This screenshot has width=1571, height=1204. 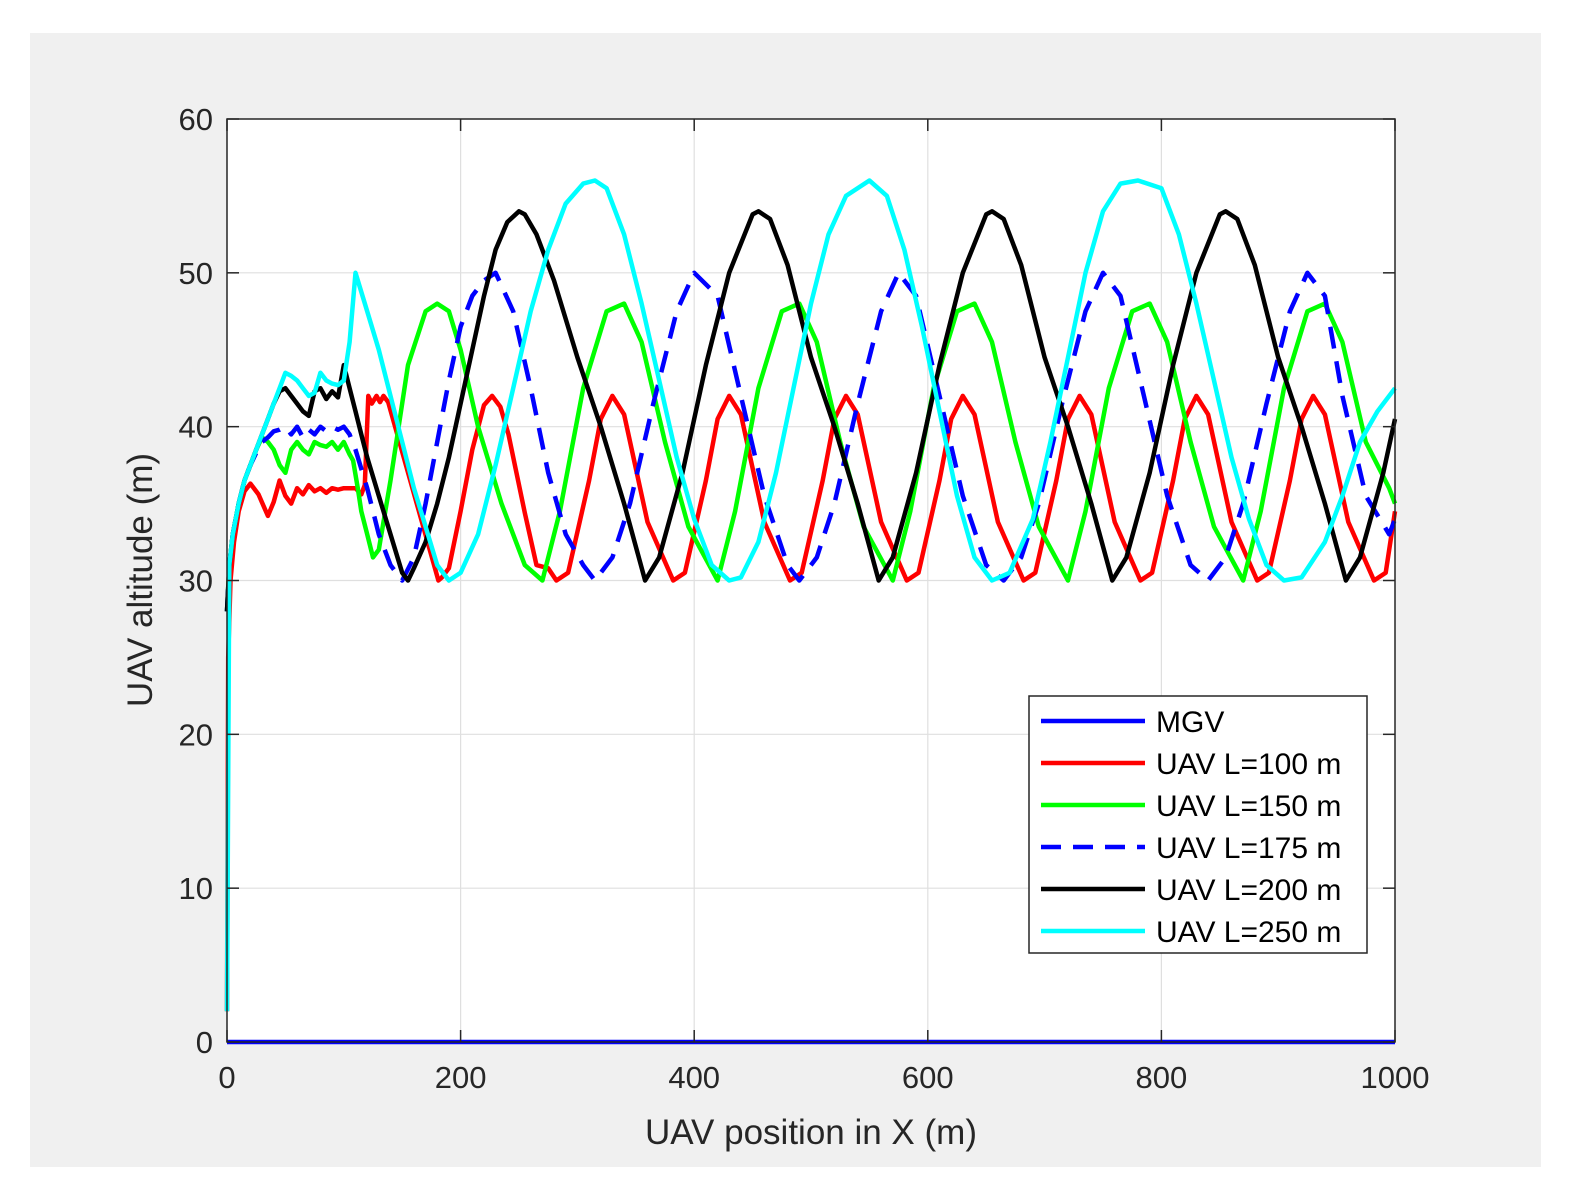 What do you see at coordinates (140, 580) in the screenshot?
I see `y-axis-label: UAV altitude (m)` at bounding box center [140, 580].